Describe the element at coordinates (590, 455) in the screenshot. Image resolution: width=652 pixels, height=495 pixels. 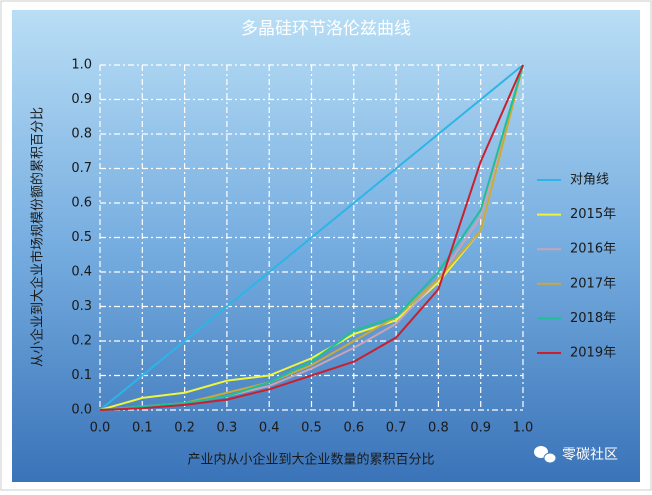
I see `watermark: 零碳社区` at that location.